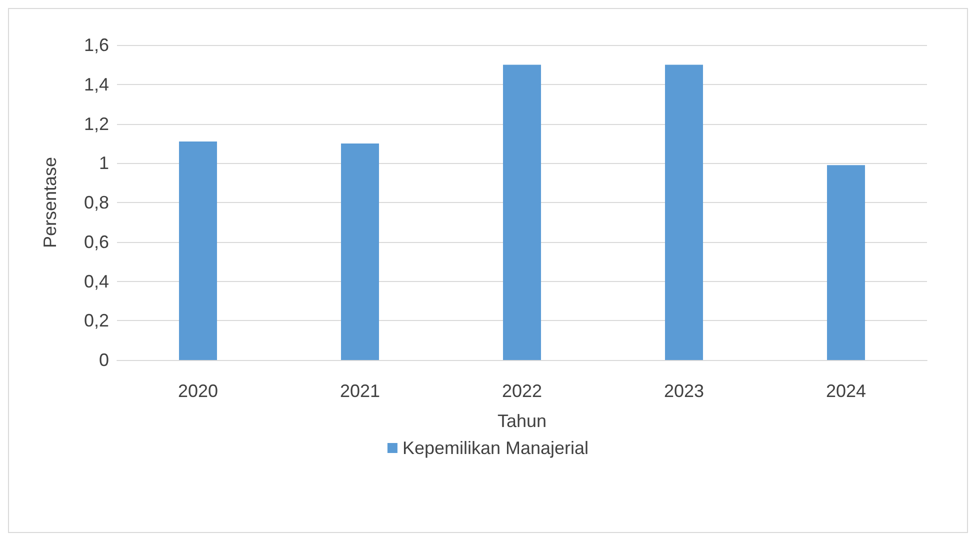  I want to click on y-tick-label: 0,8, so click(96, 202).